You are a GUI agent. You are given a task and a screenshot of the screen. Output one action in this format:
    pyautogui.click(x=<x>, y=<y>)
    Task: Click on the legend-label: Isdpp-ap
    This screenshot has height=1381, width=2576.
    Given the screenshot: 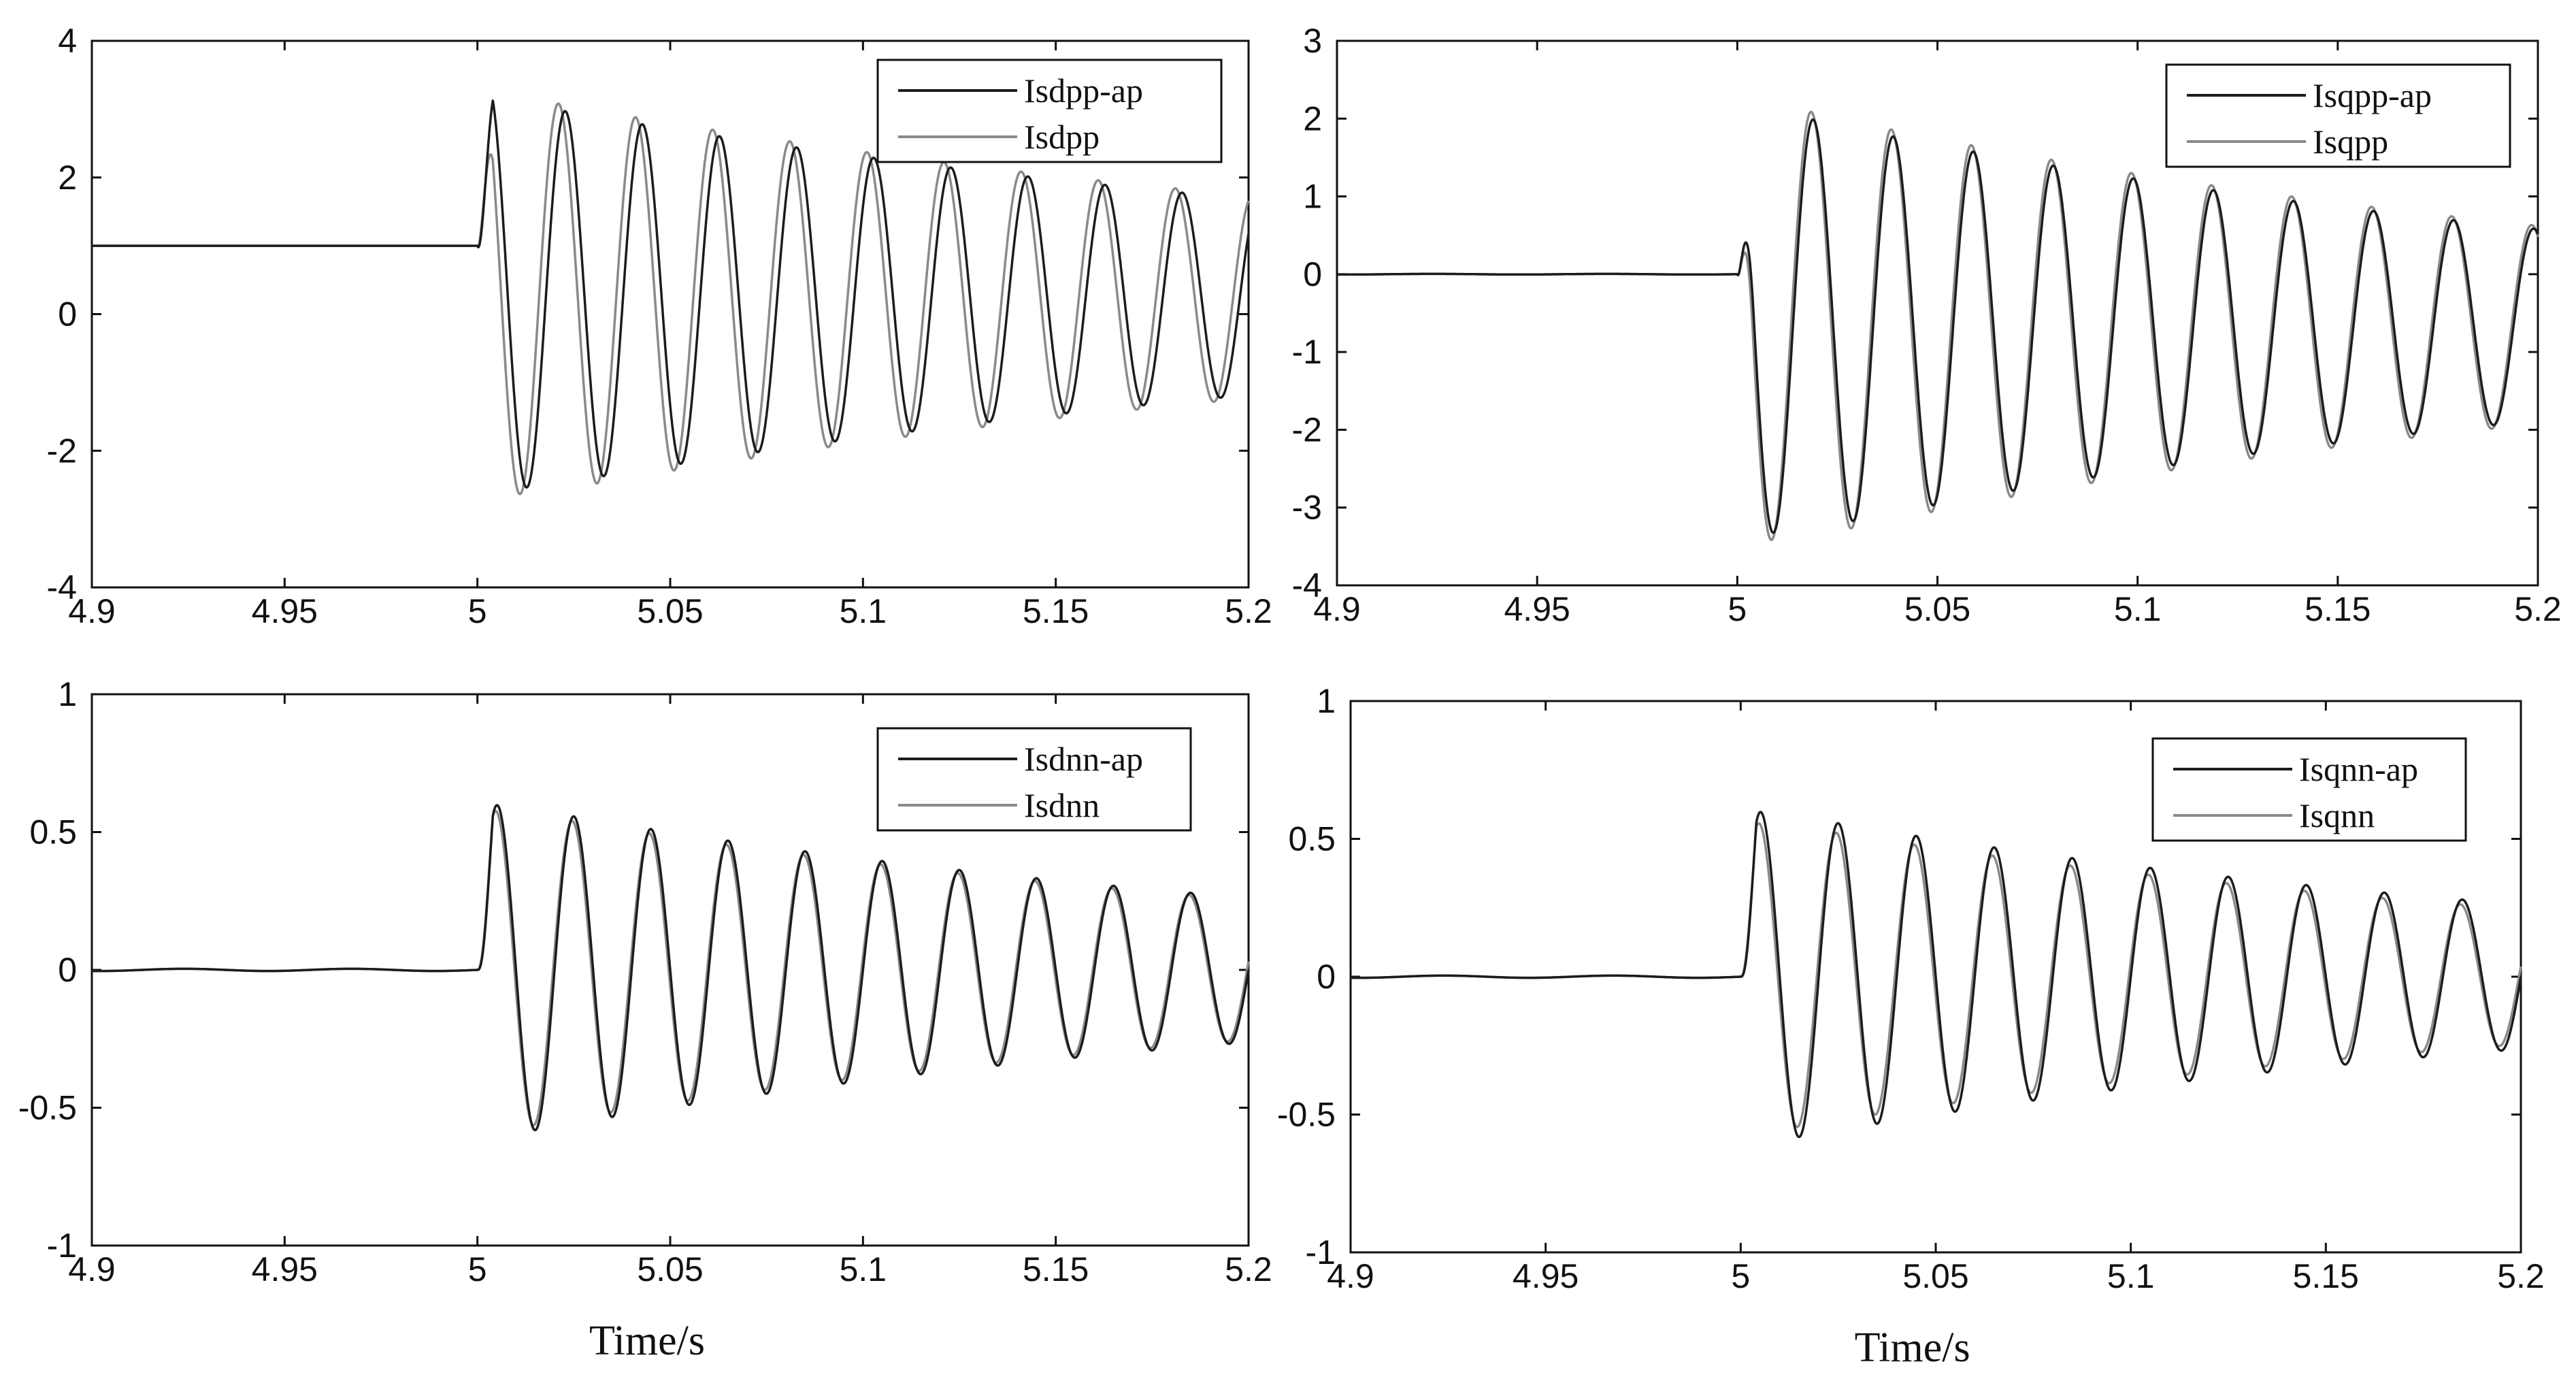 What is the action you would take?
    pyautogui.click(x=1084, y=91)
    